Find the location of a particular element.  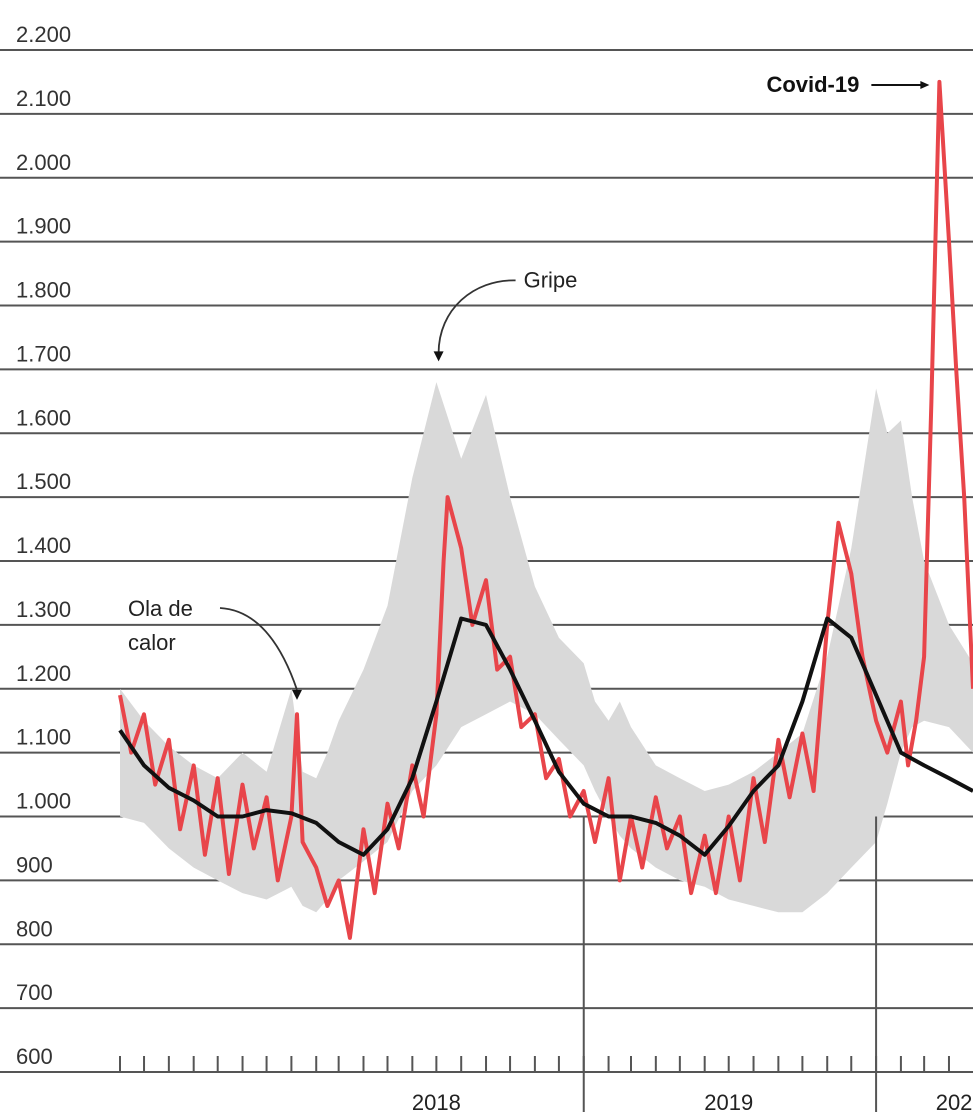

y-tick-label: 1.200 is located at coordinates (43, 673).